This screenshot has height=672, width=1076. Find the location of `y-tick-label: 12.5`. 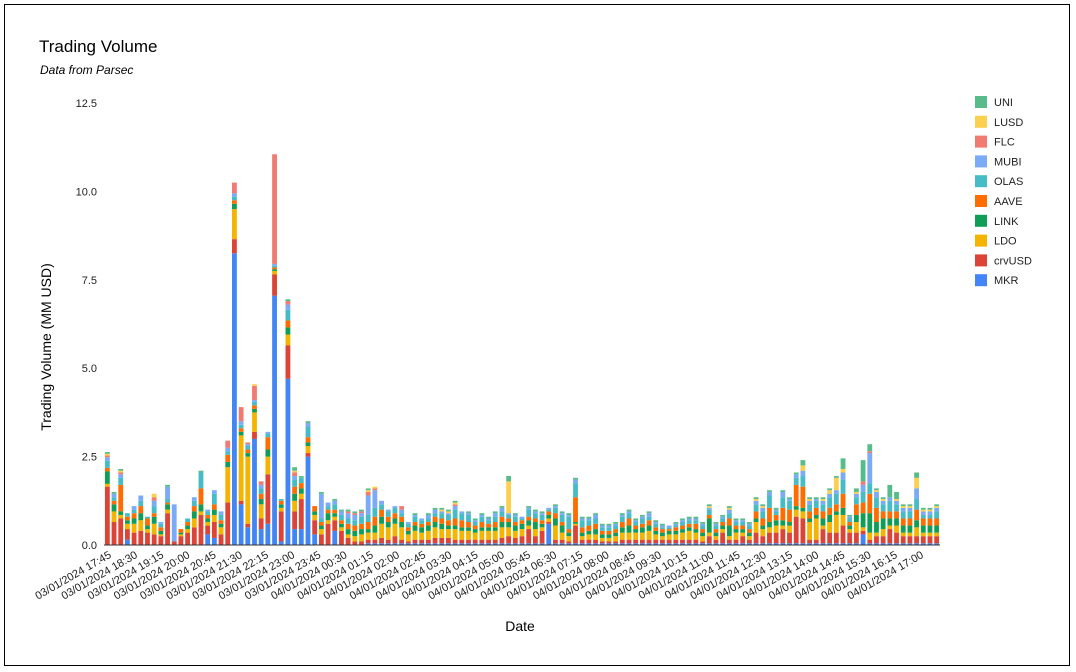

y-tick-label: 12.5 is located at coordinates (86, 104).